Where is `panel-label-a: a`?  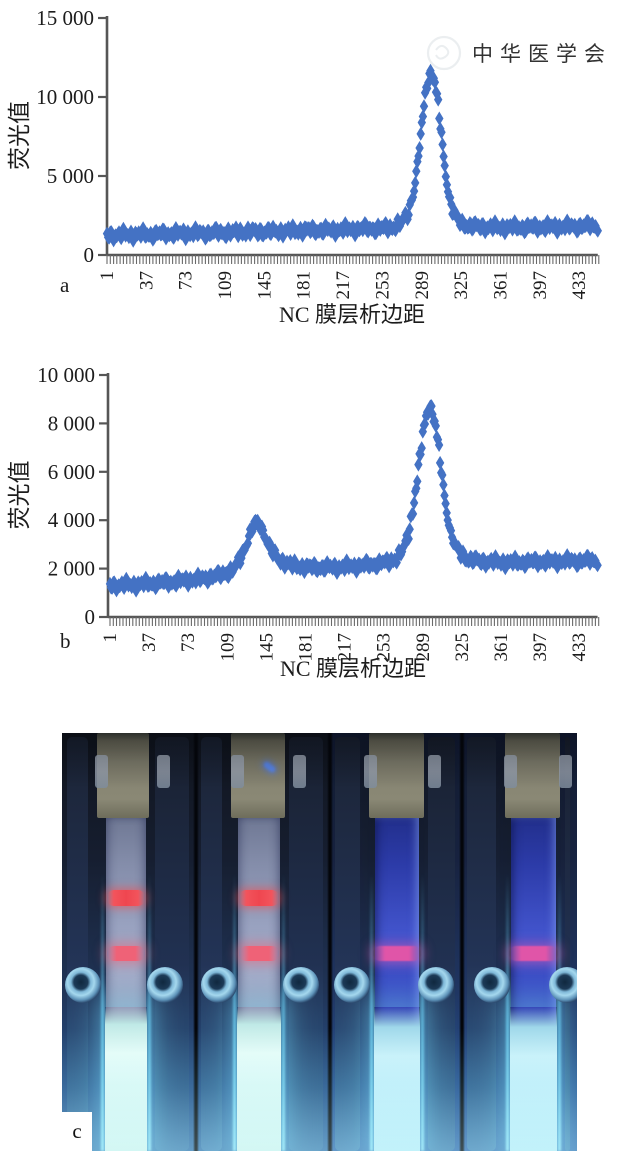
panel-label-a: a is located at coordinates (65, 285).